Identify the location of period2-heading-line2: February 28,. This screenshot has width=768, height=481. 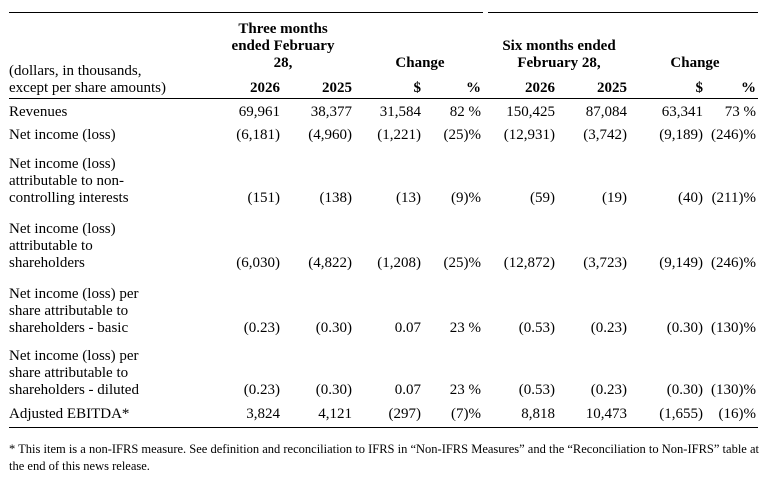
(559, 63).